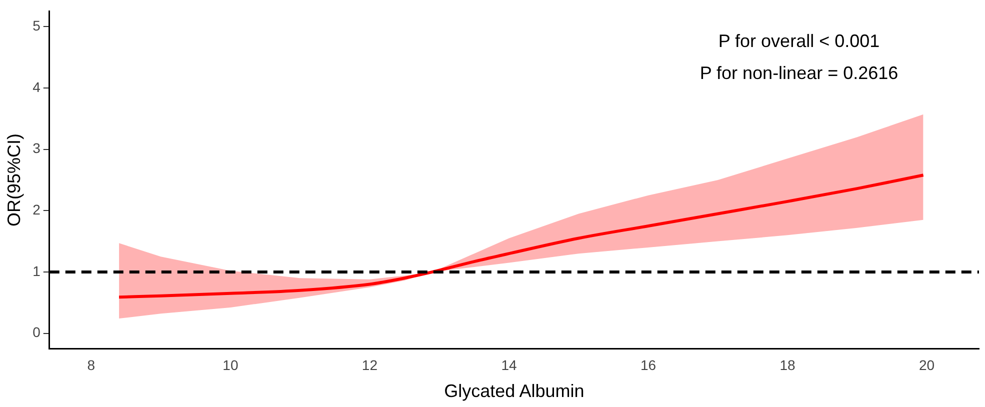  I want to click on y-tick-label: 5, so click(36, 26).